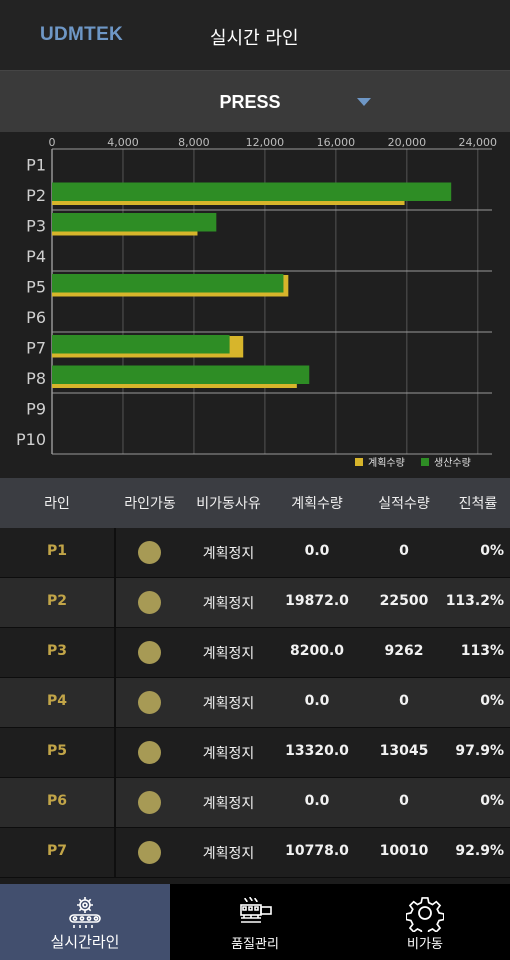  What do you see at coordinates (425, 914) in the screenshot?
I see `gear-icon` at bounding box center [425, 914].